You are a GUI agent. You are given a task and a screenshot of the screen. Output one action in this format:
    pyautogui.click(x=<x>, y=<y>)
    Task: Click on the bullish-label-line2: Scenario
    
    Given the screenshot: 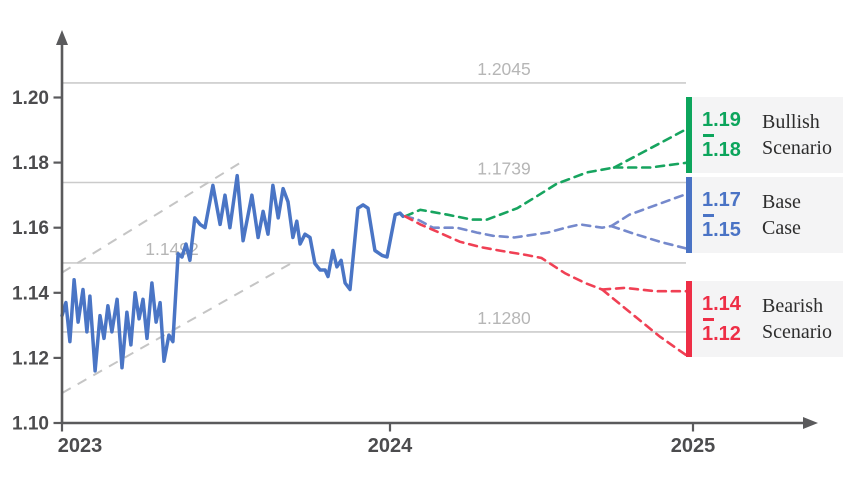 What is the action you would take?
    pyautogui.click(x=797, y=148)
    